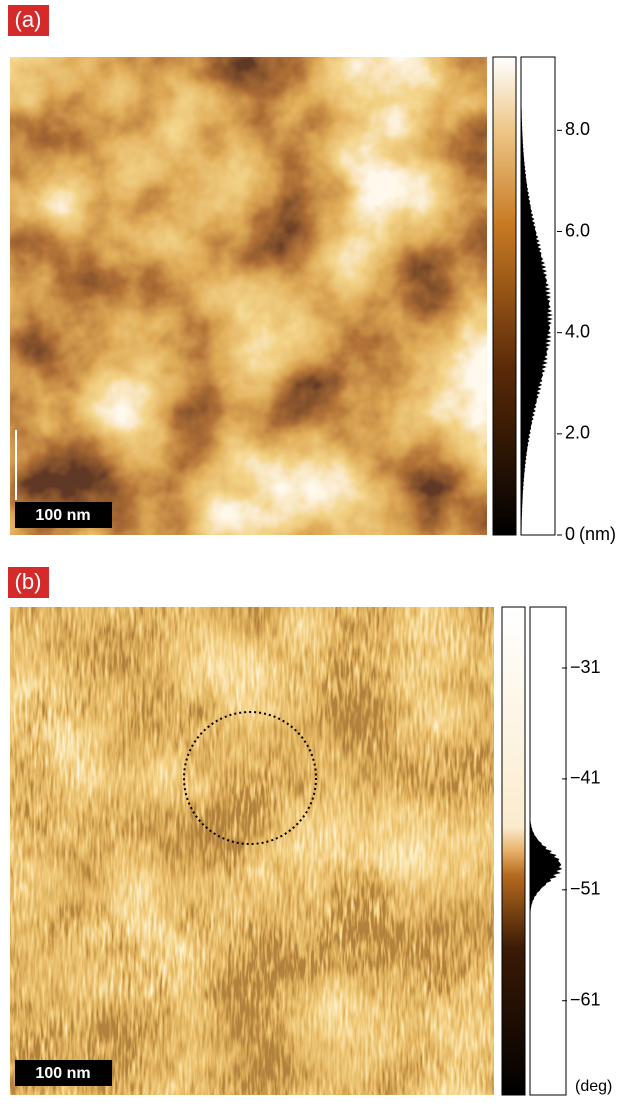 This screenshot has height=1106, width=630. I want to click on highlight-circle, so click(250, 778).